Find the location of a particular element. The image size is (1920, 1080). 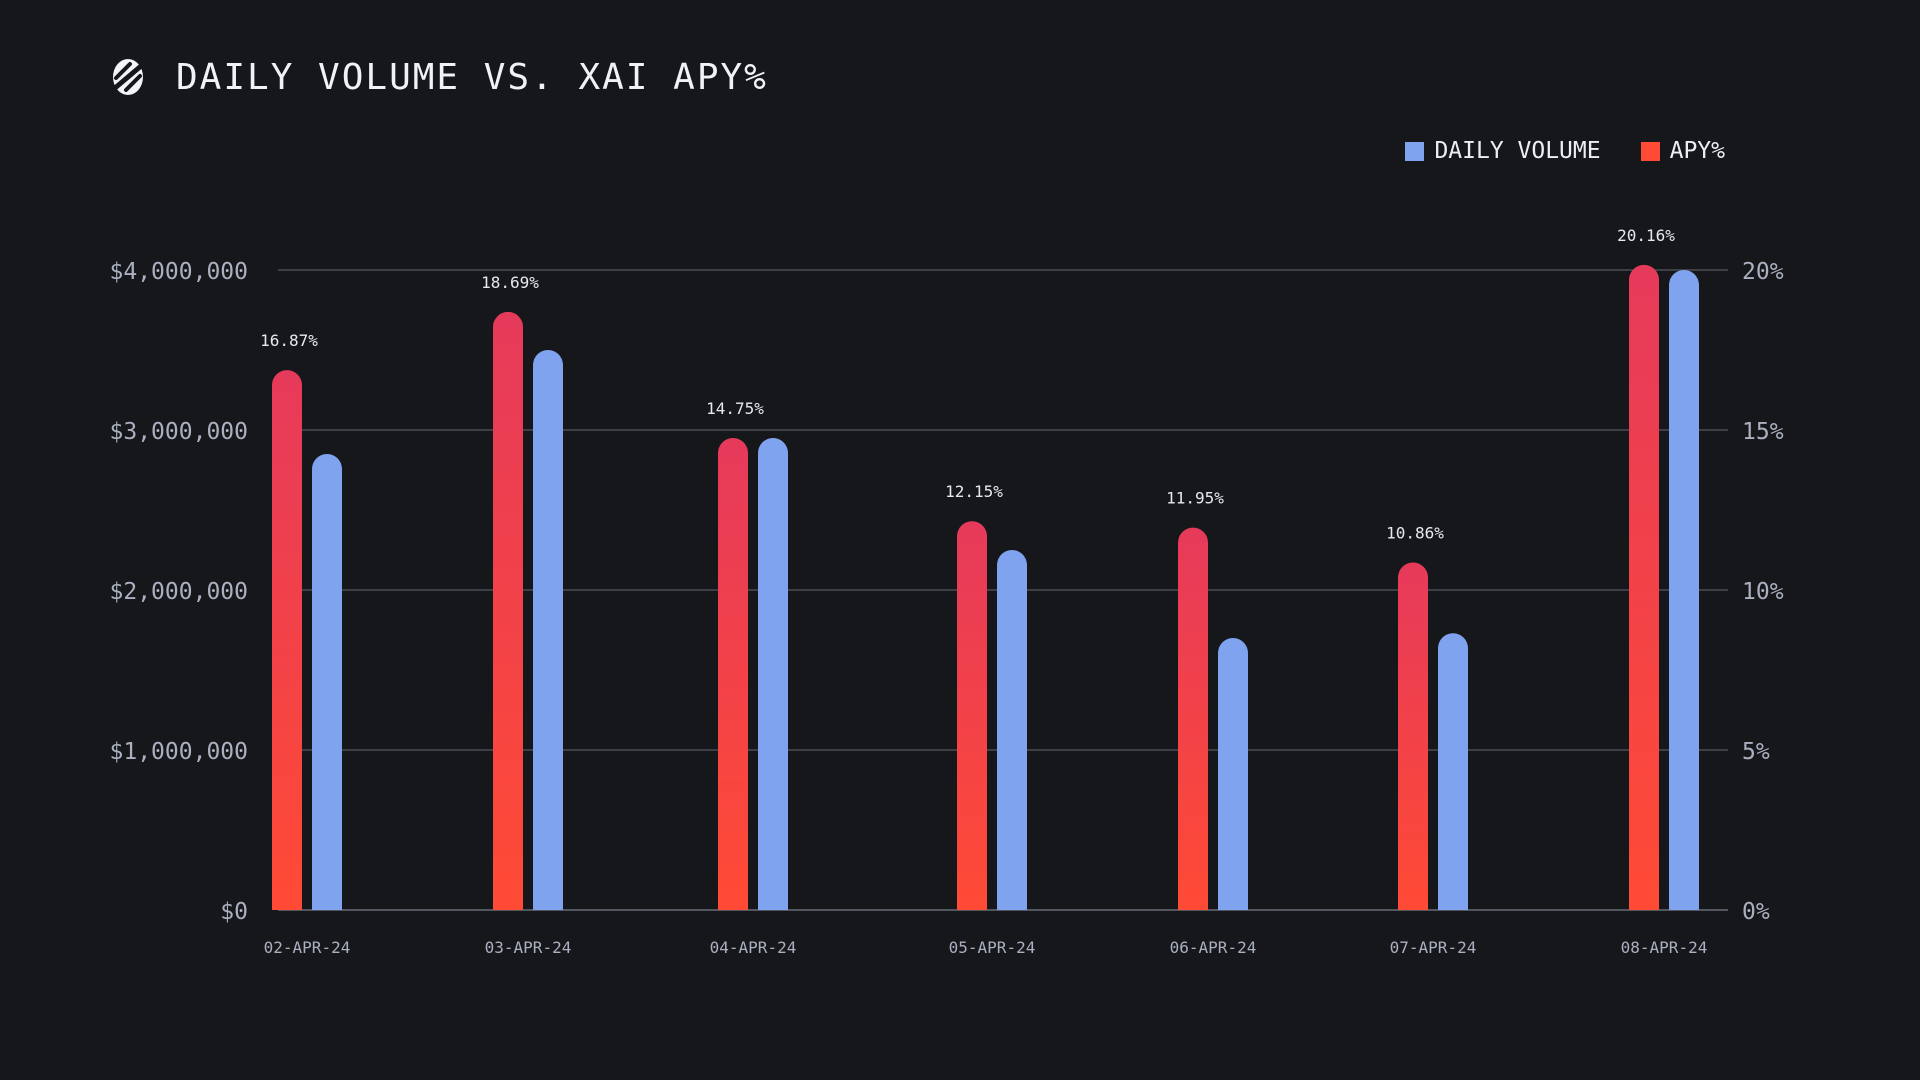

apy-data-label: 11.95% is located at coordinates (1195, 498).